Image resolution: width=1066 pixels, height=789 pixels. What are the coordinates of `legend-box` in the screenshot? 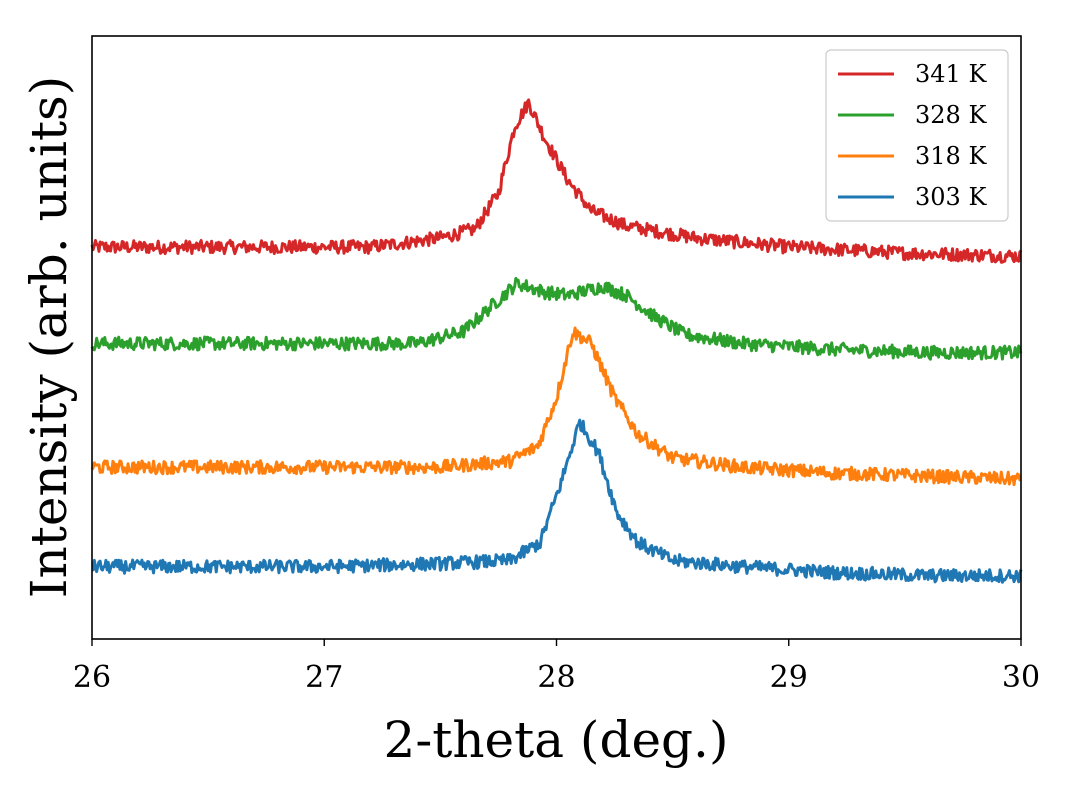 It's located at (917, 135).